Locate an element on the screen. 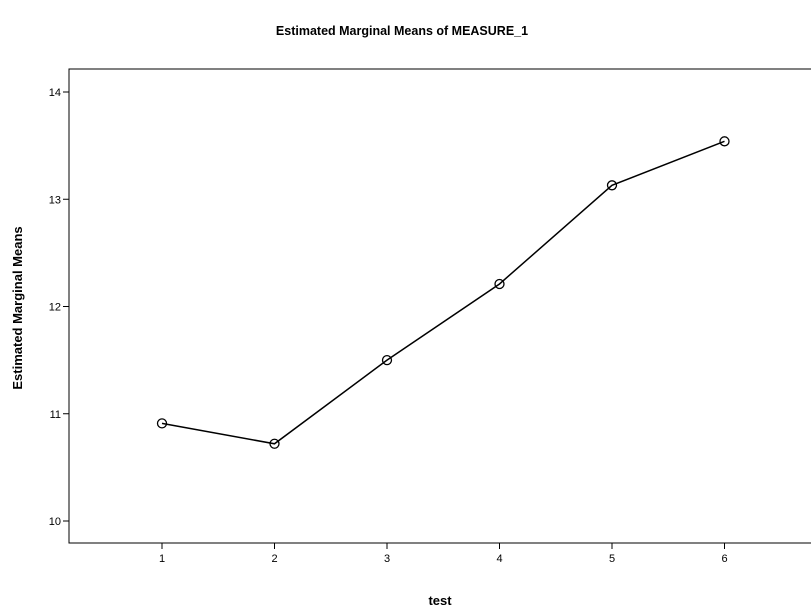 The height and width of the screenshot is (612, 811). x-tick-label: 3 is located at coordinates (387, 559).